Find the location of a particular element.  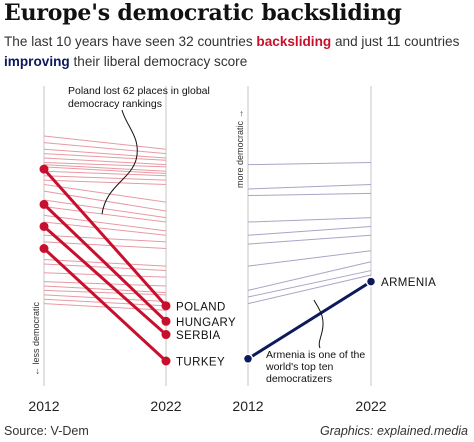

annotation-line: Armenia is one of the is located at coordinates (315, 355).